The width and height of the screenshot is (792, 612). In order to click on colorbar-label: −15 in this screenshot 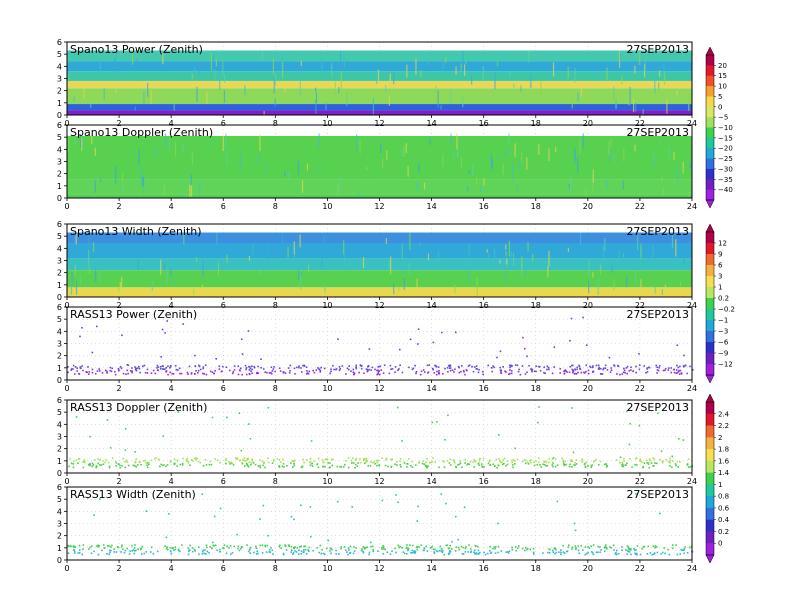, I will do `click(725, 138)`.